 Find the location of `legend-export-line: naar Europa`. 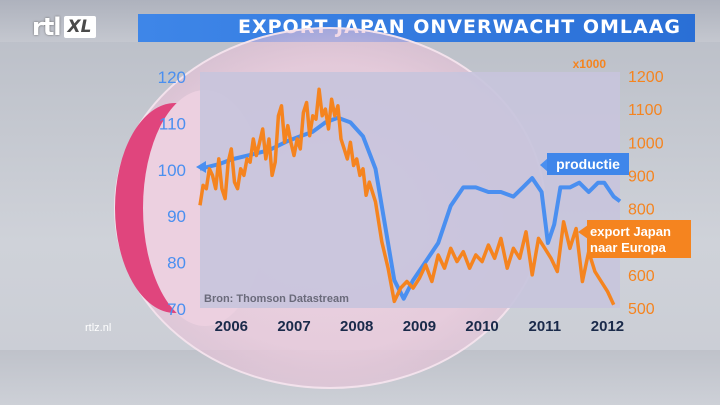

legend-export-line: naar Europa is located at coordinates (628, 247).